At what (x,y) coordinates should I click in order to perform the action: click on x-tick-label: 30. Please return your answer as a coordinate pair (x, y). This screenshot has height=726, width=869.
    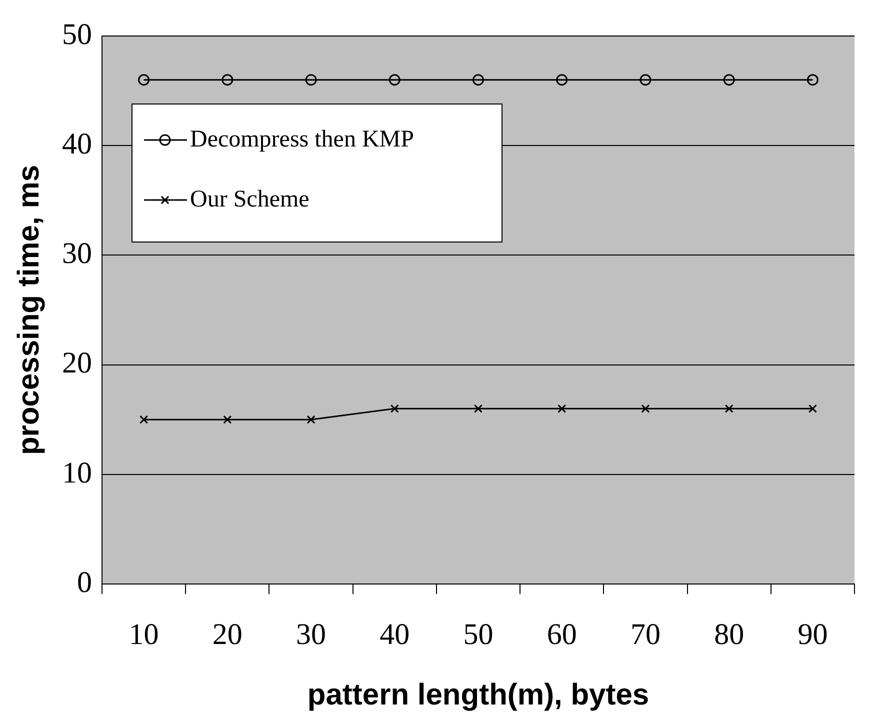
    Looking at the image, I should click on (311, 634).